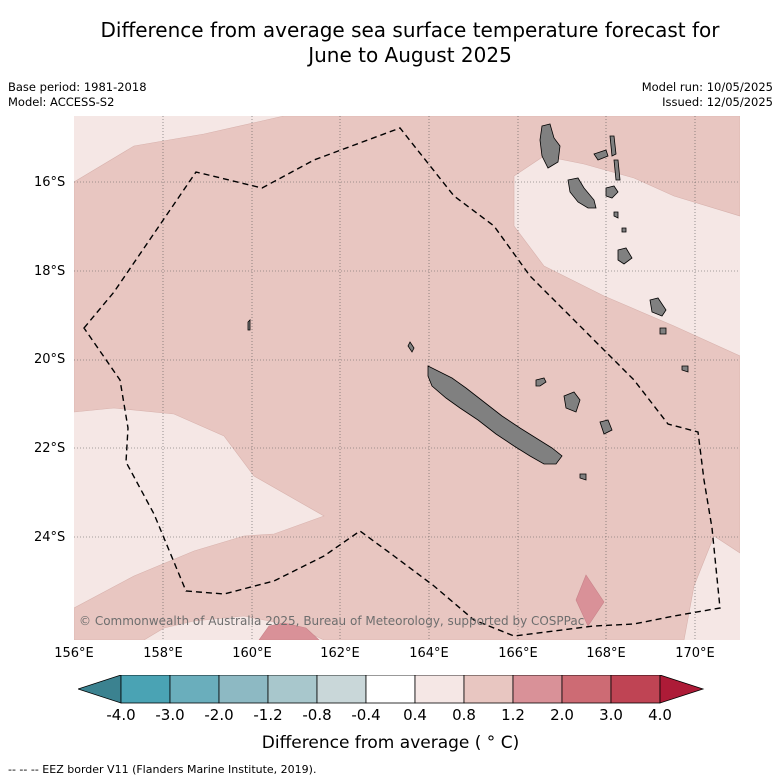 This screenshot has height=781, width=781. I want to click on lat-label: 20°S, so click(50, 359).